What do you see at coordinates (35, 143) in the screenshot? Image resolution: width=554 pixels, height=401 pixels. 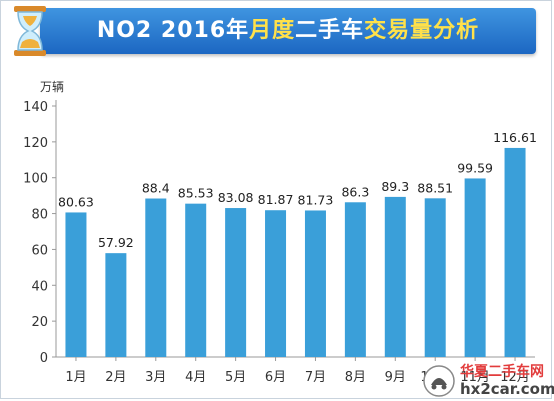 I see `y-tick-label: 120` at bounding box center [35, 143].